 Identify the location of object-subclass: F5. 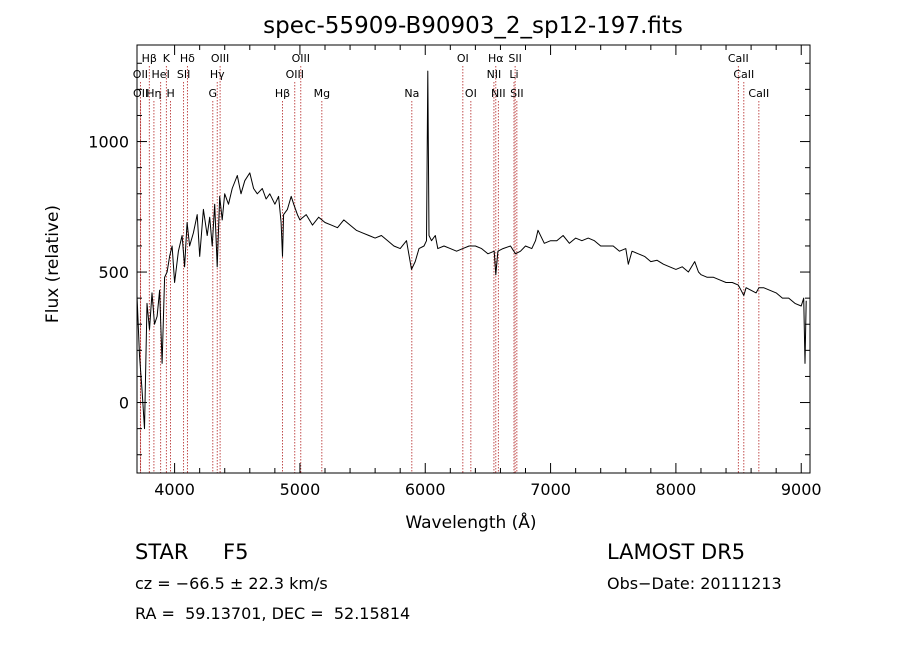
(236, 552).